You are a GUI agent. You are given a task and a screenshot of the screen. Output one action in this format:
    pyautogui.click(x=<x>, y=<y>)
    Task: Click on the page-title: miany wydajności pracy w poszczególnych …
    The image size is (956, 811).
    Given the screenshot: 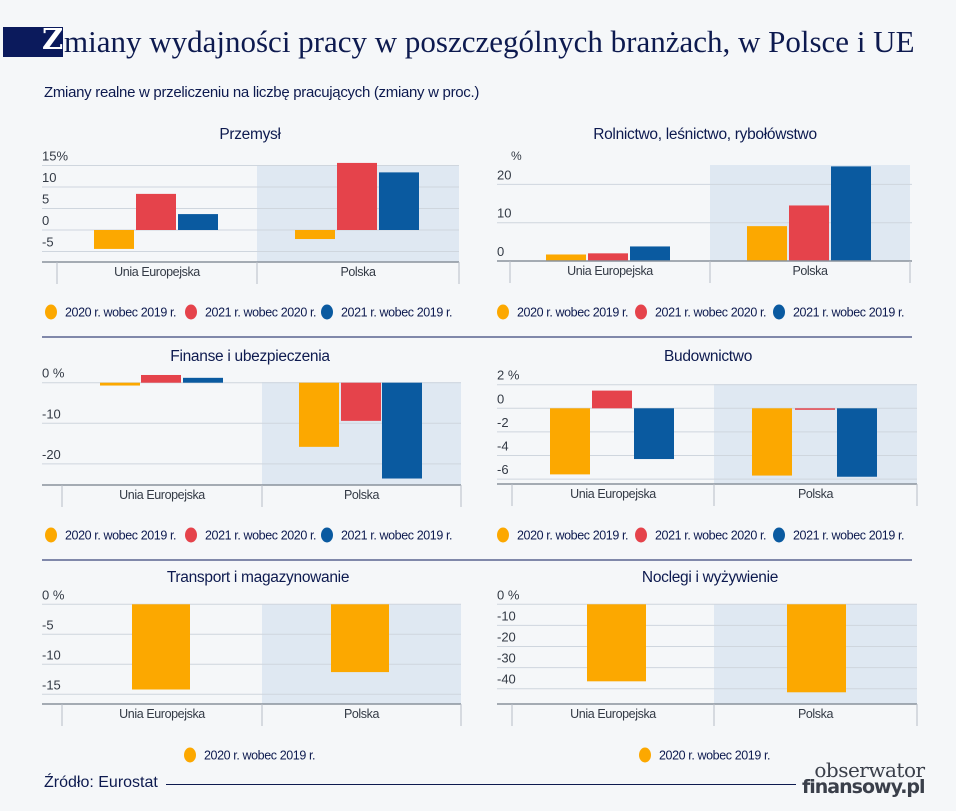 What is the action you would take?
    pyautogui.click(x=489, y=41)
    